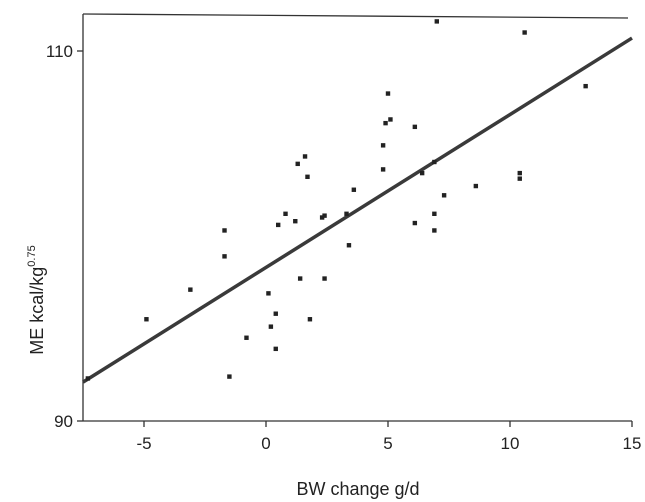 Image resolution: width=645 pixels, height=502 pixels. What do you see at coordinates (510, 443) in the screenshot?
I see `x-tick-label: 10` at bounding box center [510, 443].